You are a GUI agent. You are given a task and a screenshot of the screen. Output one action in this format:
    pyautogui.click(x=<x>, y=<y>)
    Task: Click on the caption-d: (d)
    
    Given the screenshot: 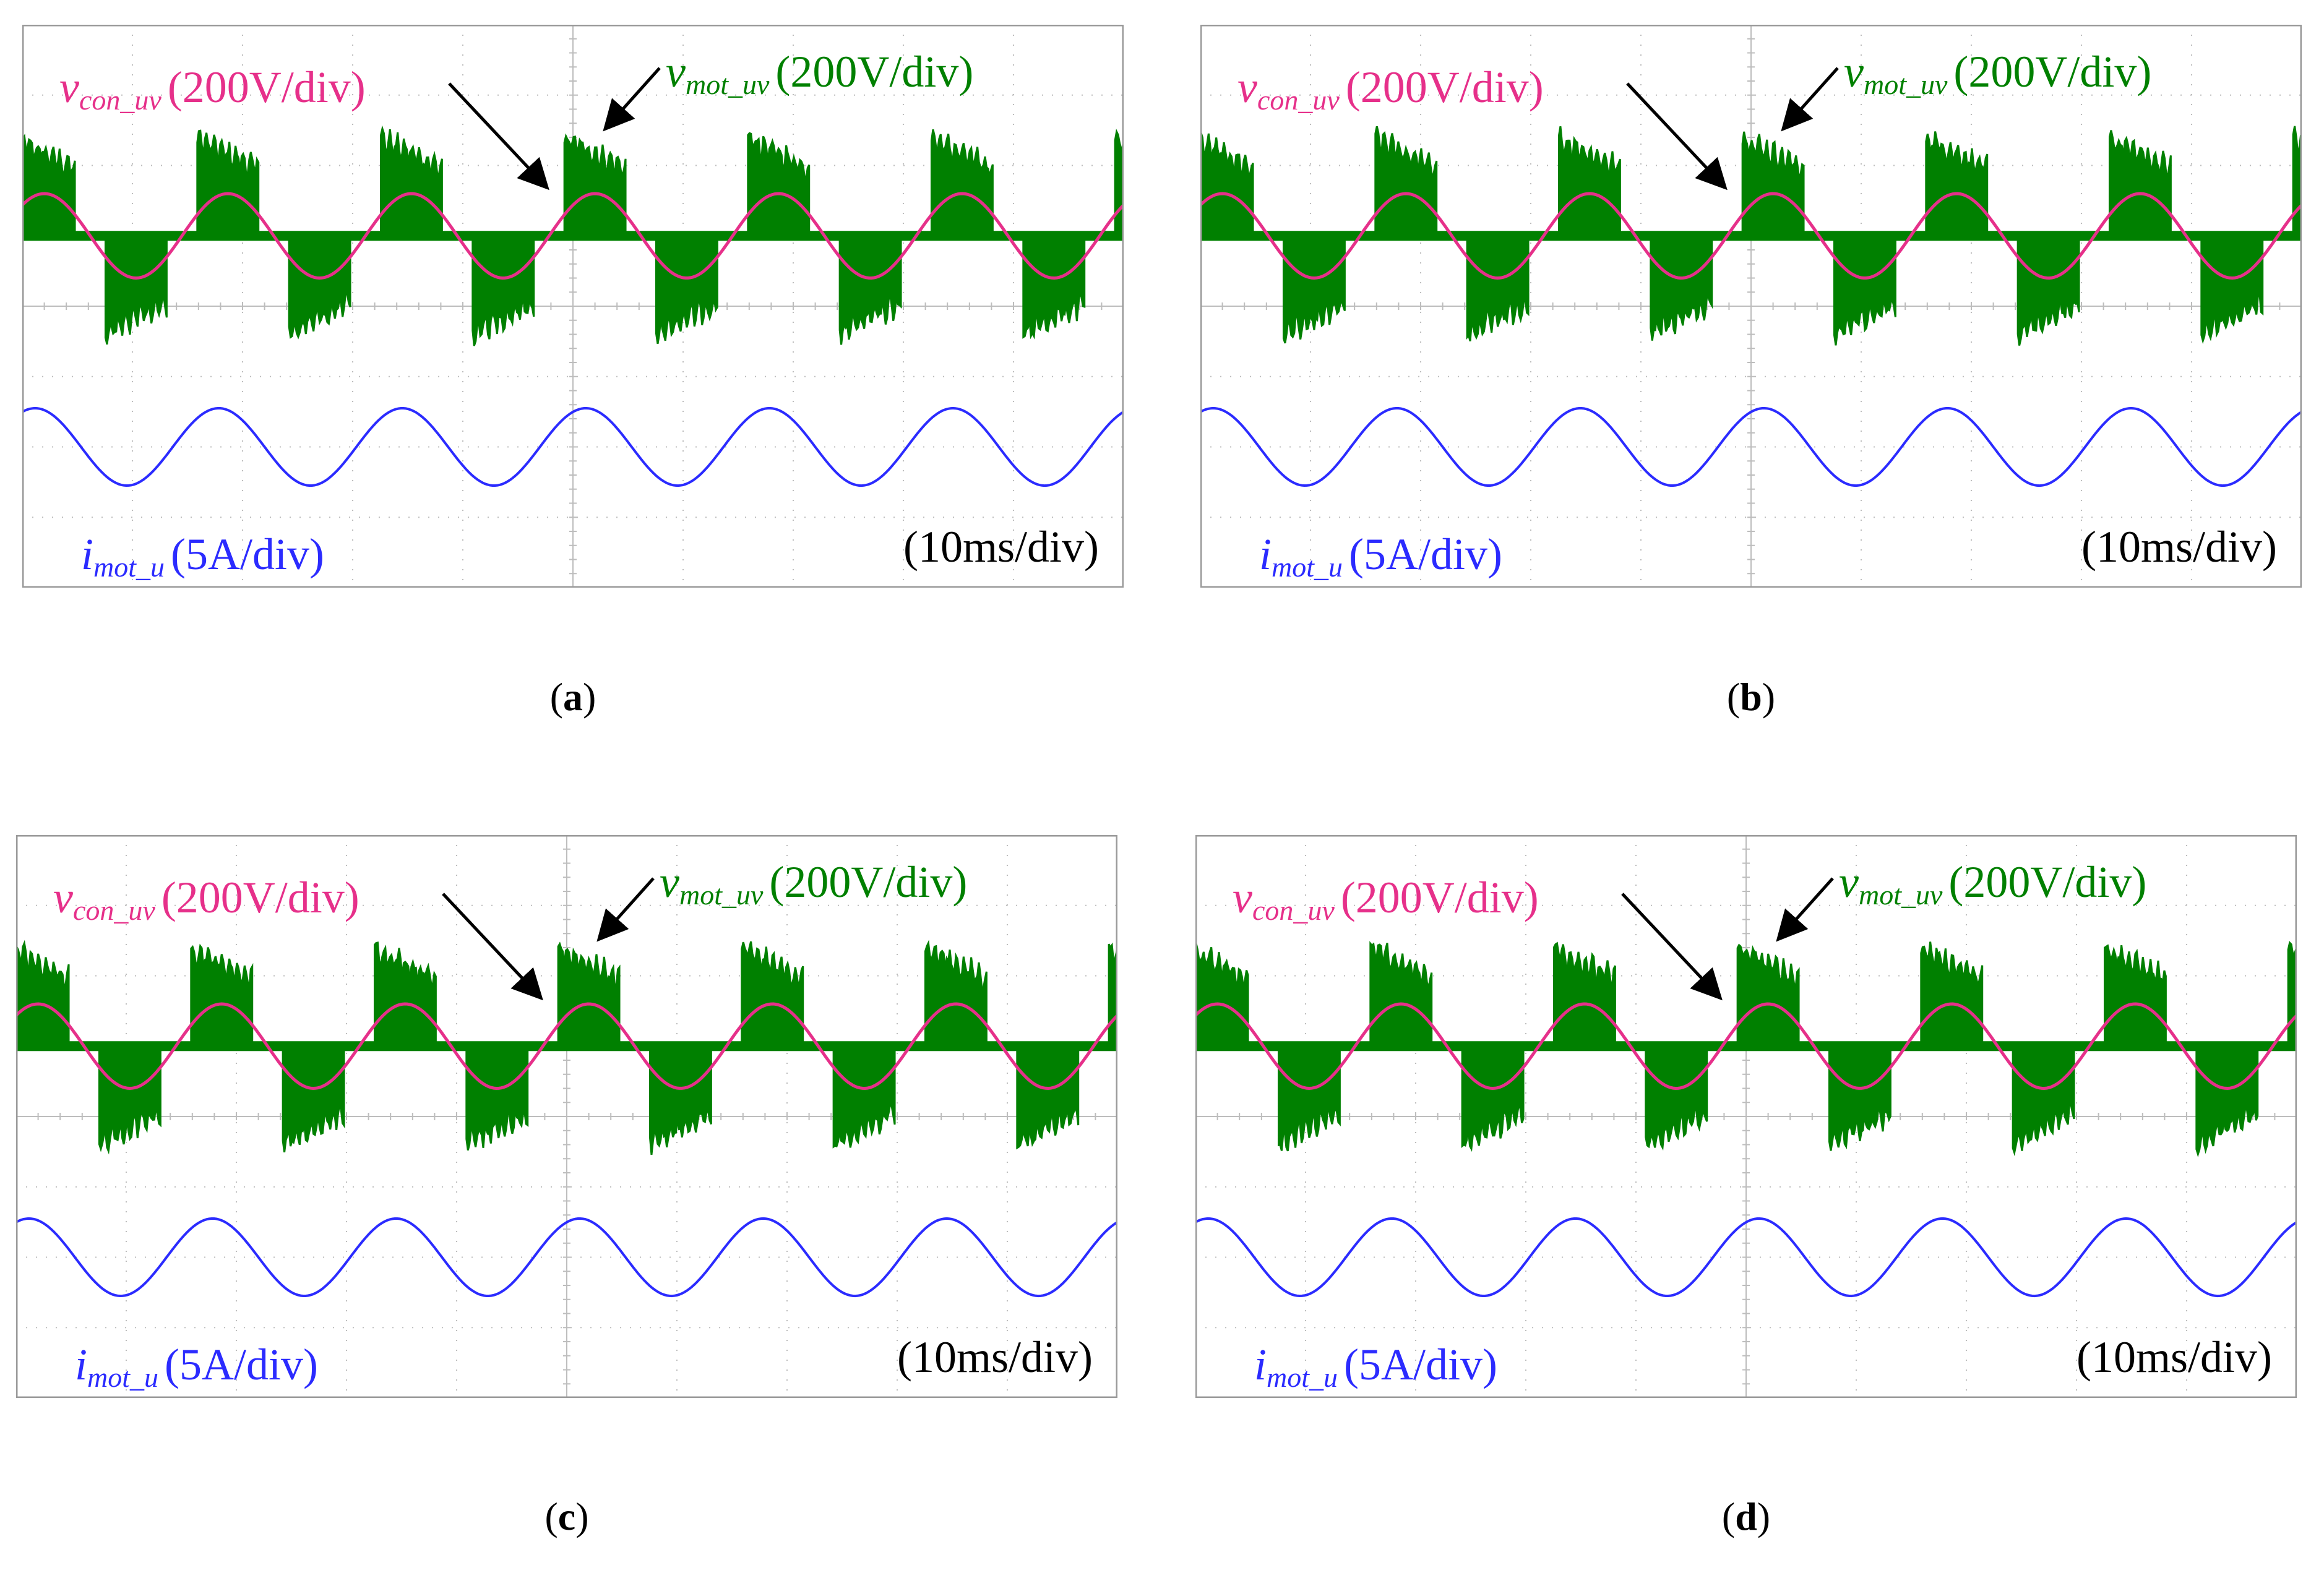 What is the action you would take?
    pyautogui.click(x=1746, y=1516)
    